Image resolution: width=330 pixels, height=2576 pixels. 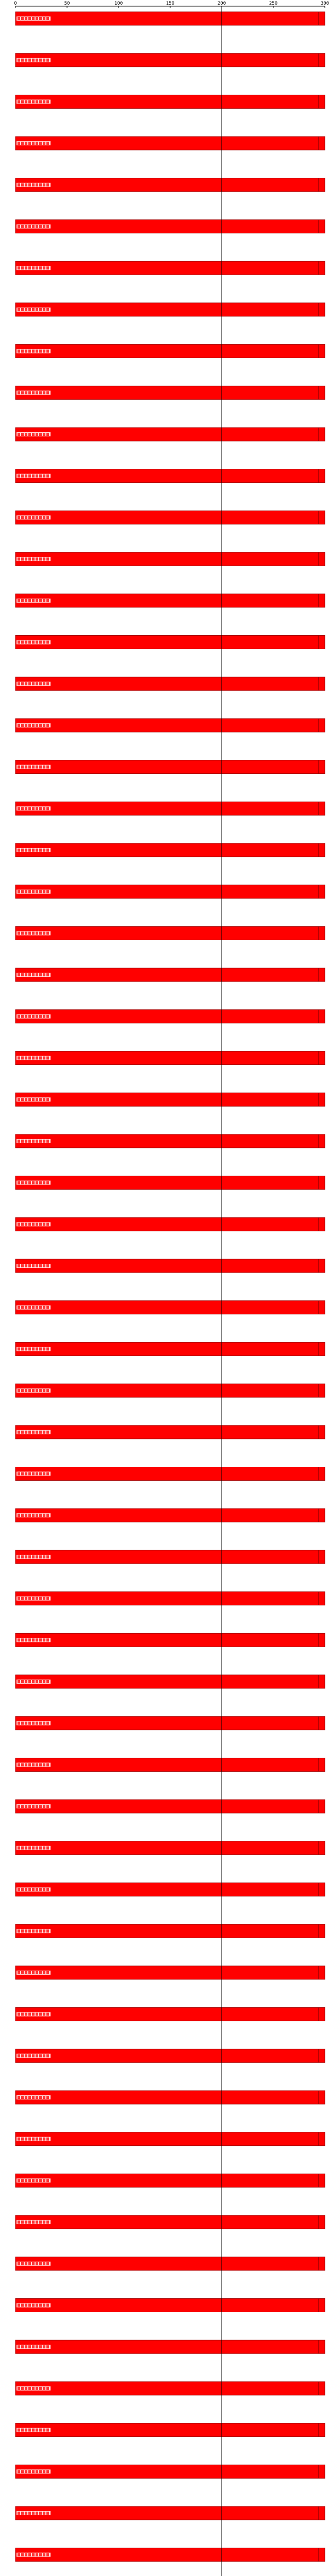 I want to click on x-tick-label: 50, so click(x=67, y=3).